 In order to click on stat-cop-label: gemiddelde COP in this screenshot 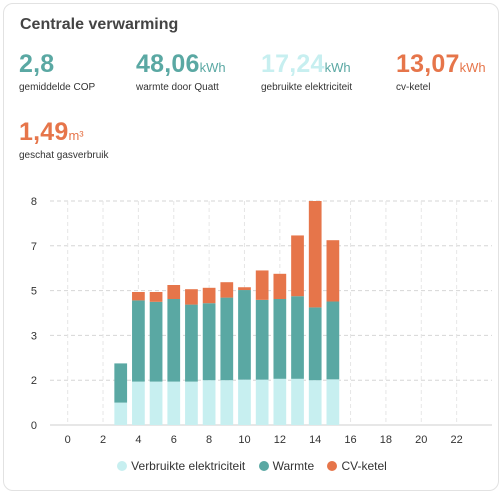, I will do `click(57, 87)`.